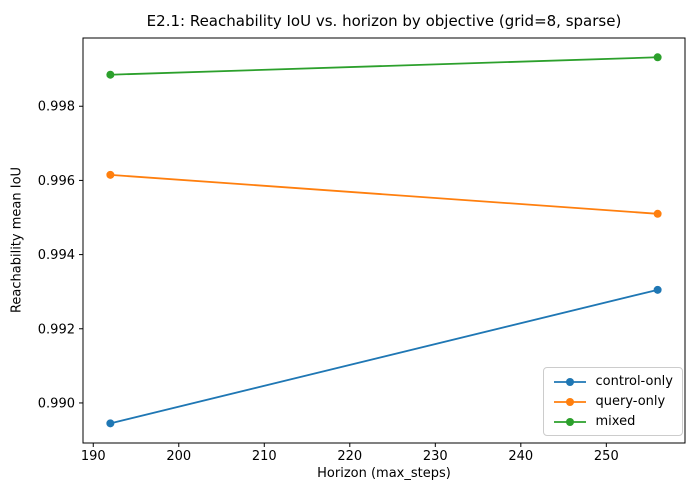 The width and height of the screenshot is (700, 500). Describe the element at coordinates (264, 456) in the screenshot. I see `x-tick-label: 210` at that location.